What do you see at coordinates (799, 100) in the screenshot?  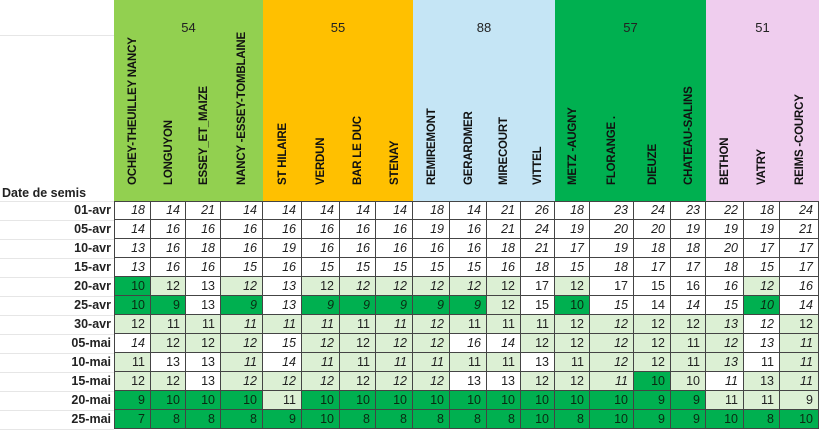 I see `column-header-station: REIMS -COURCY` at bounding box center [799, 100].